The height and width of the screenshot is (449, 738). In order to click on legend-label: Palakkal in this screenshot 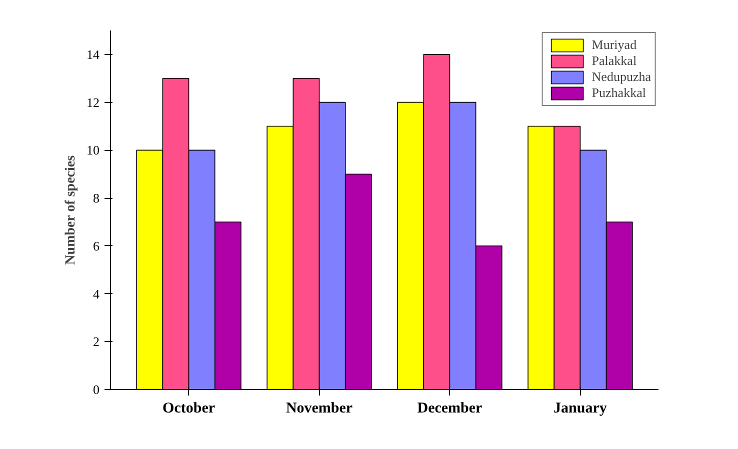, I will do `click(614, 61)`.